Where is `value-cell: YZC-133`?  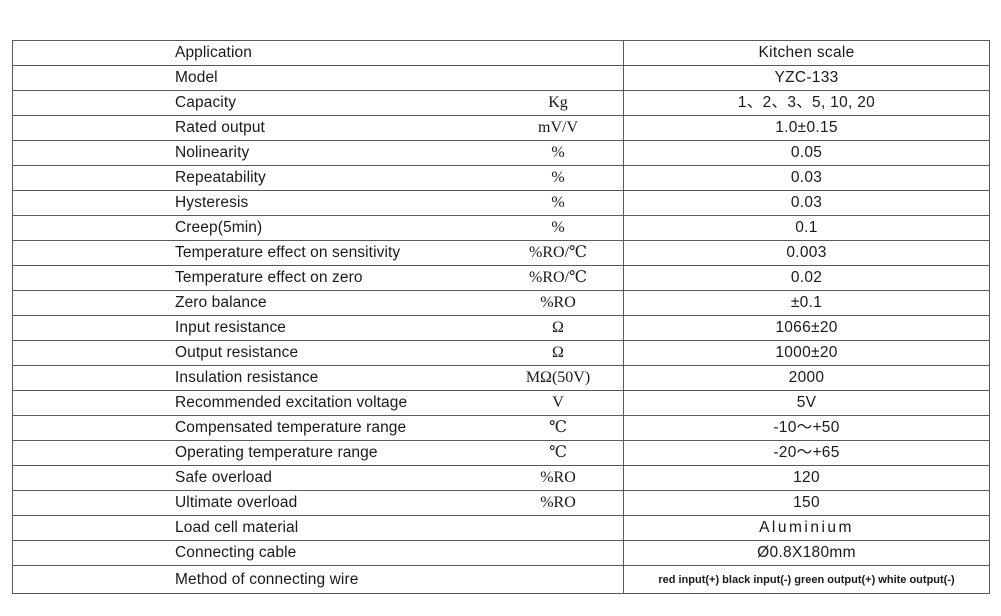 value-cell: YZC-133 is located at coordinates (806, 78).